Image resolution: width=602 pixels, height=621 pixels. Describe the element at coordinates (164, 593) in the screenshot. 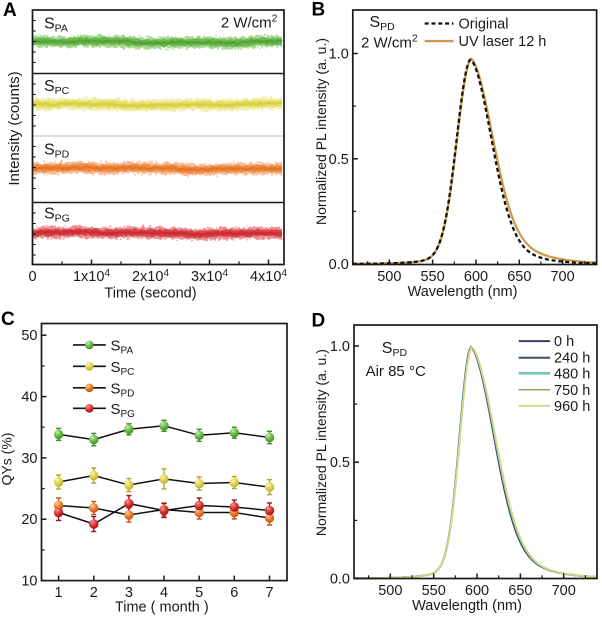

I see `svg-text: 4` at that location.